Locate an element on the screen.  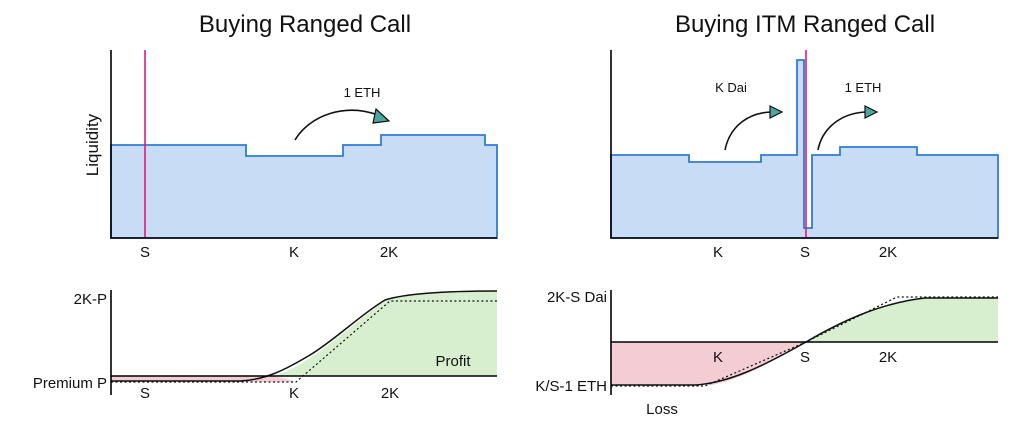
right-y-label-k-s: K/S-1 ETH is located at coordinates (571, 386).